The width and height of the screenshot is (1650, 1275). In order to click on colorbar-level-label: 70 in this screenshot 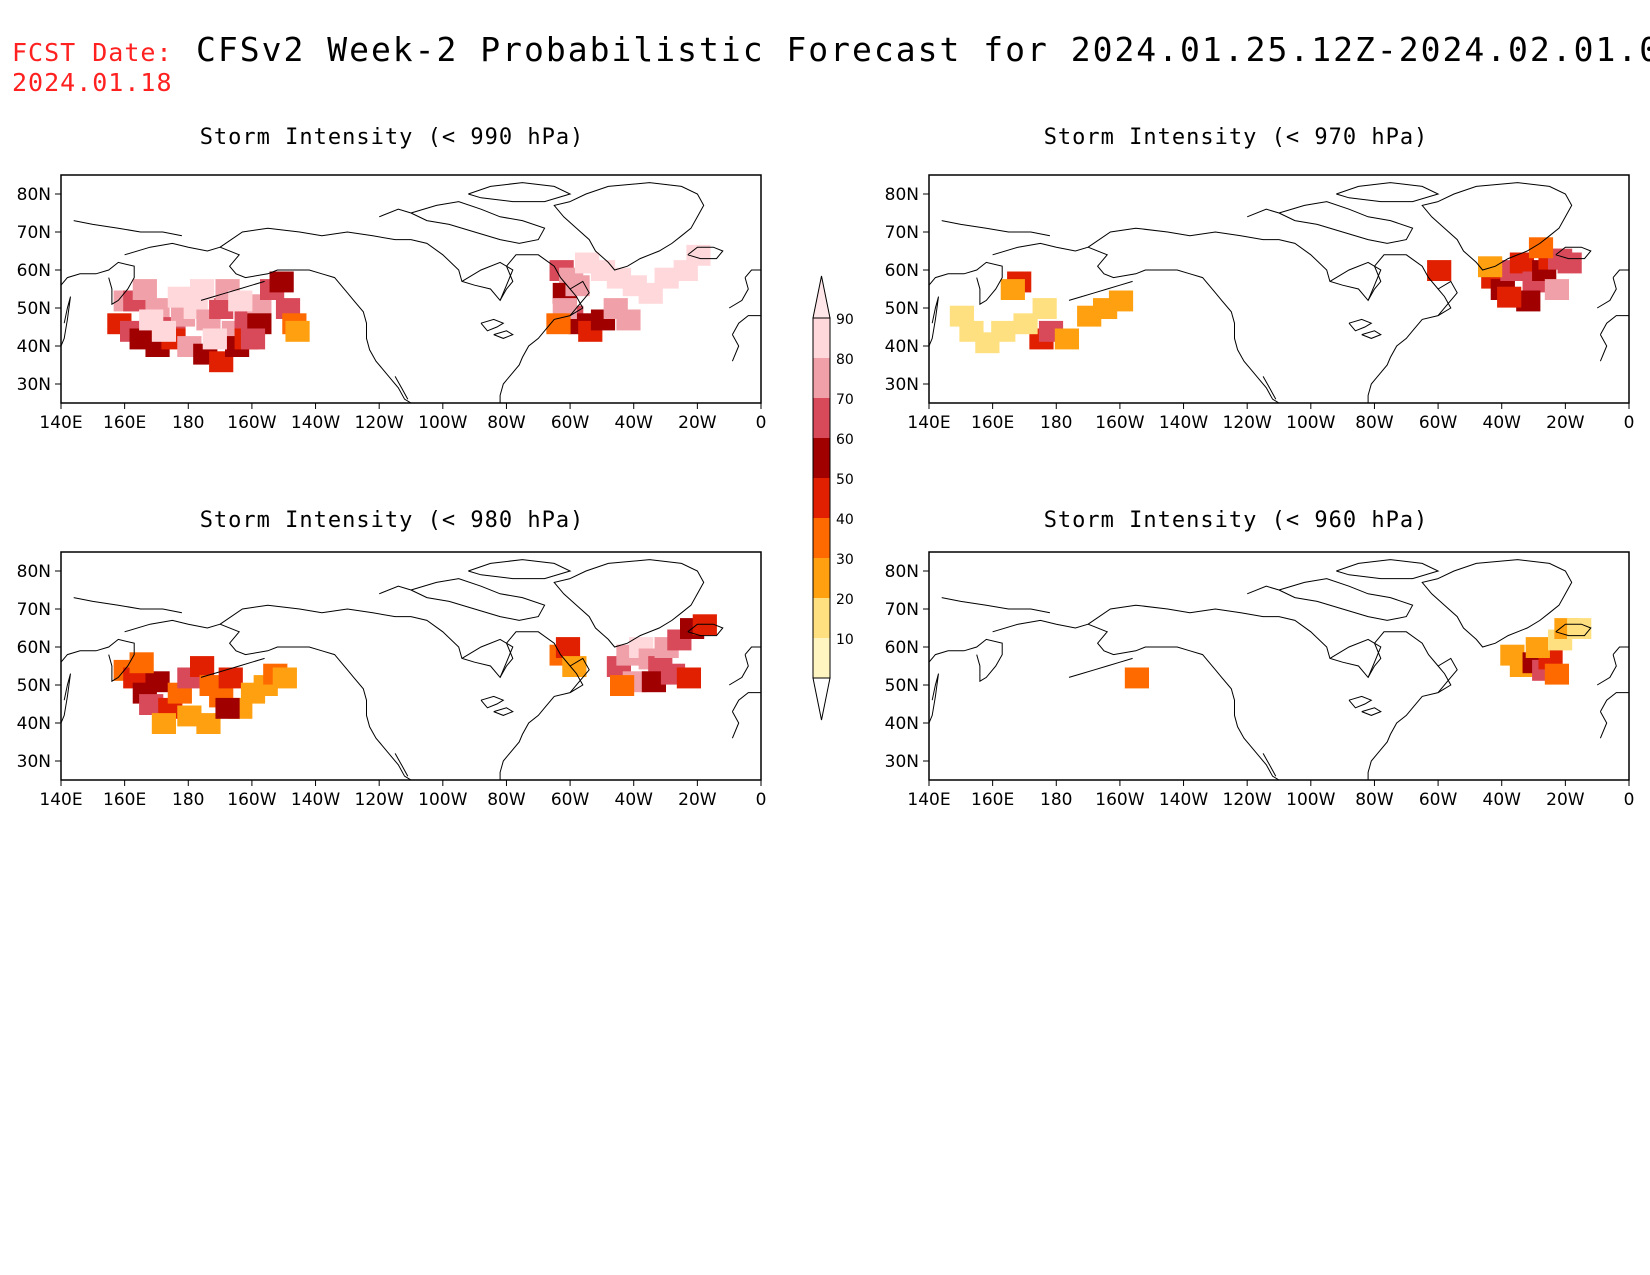, I will do `click(845, 400)`.